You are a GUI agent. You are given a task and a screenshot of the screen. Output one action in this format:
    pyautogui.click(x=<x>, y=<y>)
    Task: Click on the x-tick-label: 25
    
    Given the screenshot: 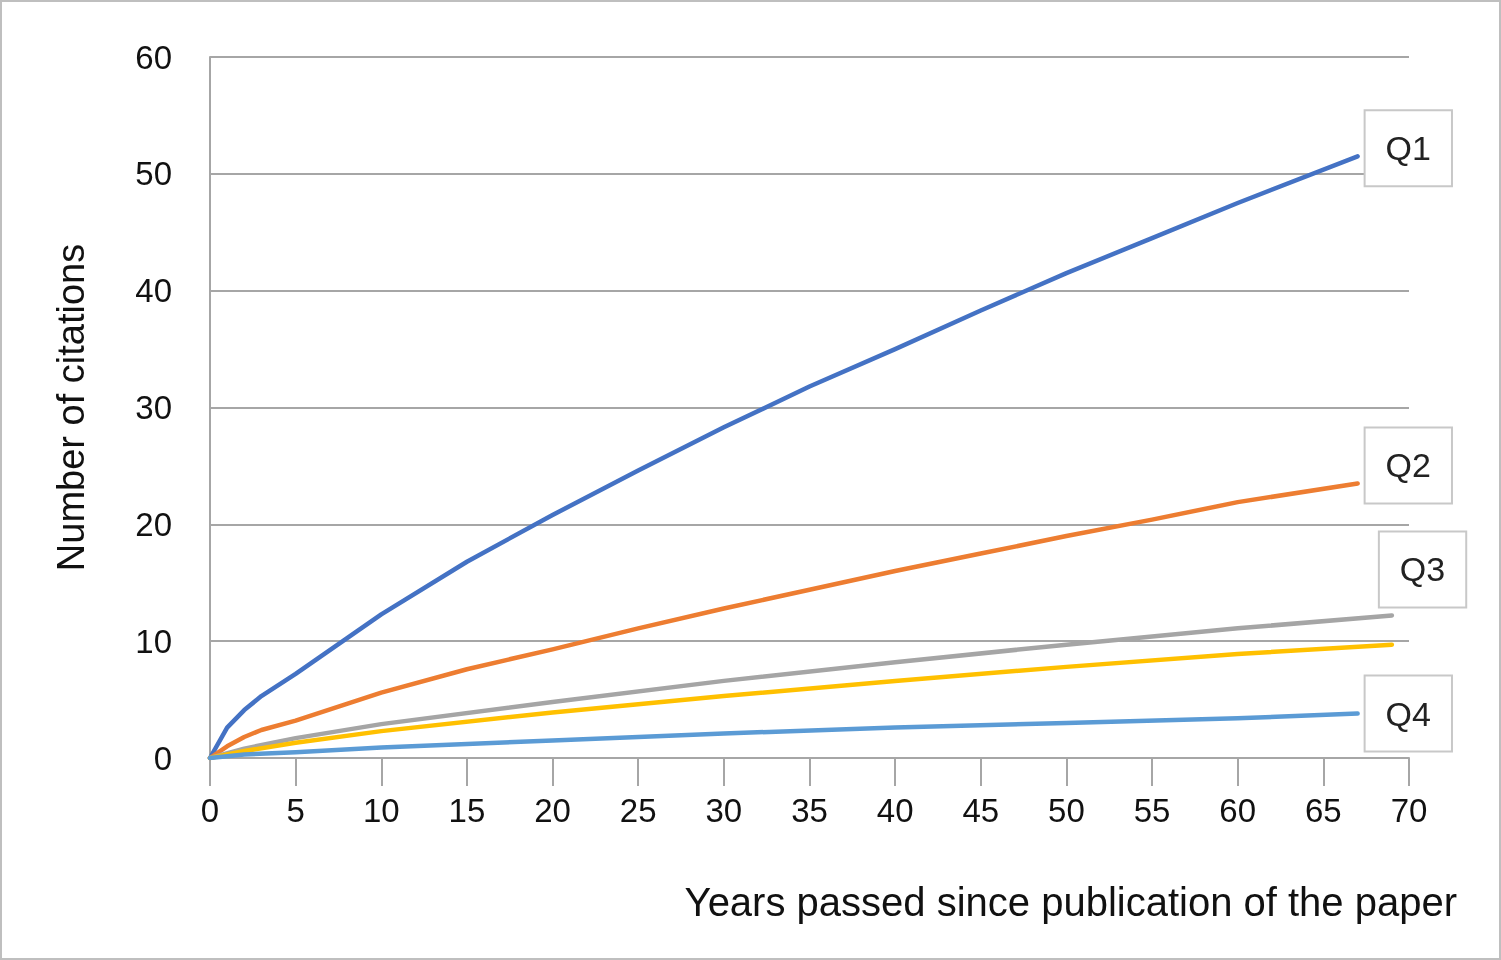 What is the action you would take?
    pyautogui.click(x=638, y=810)
    